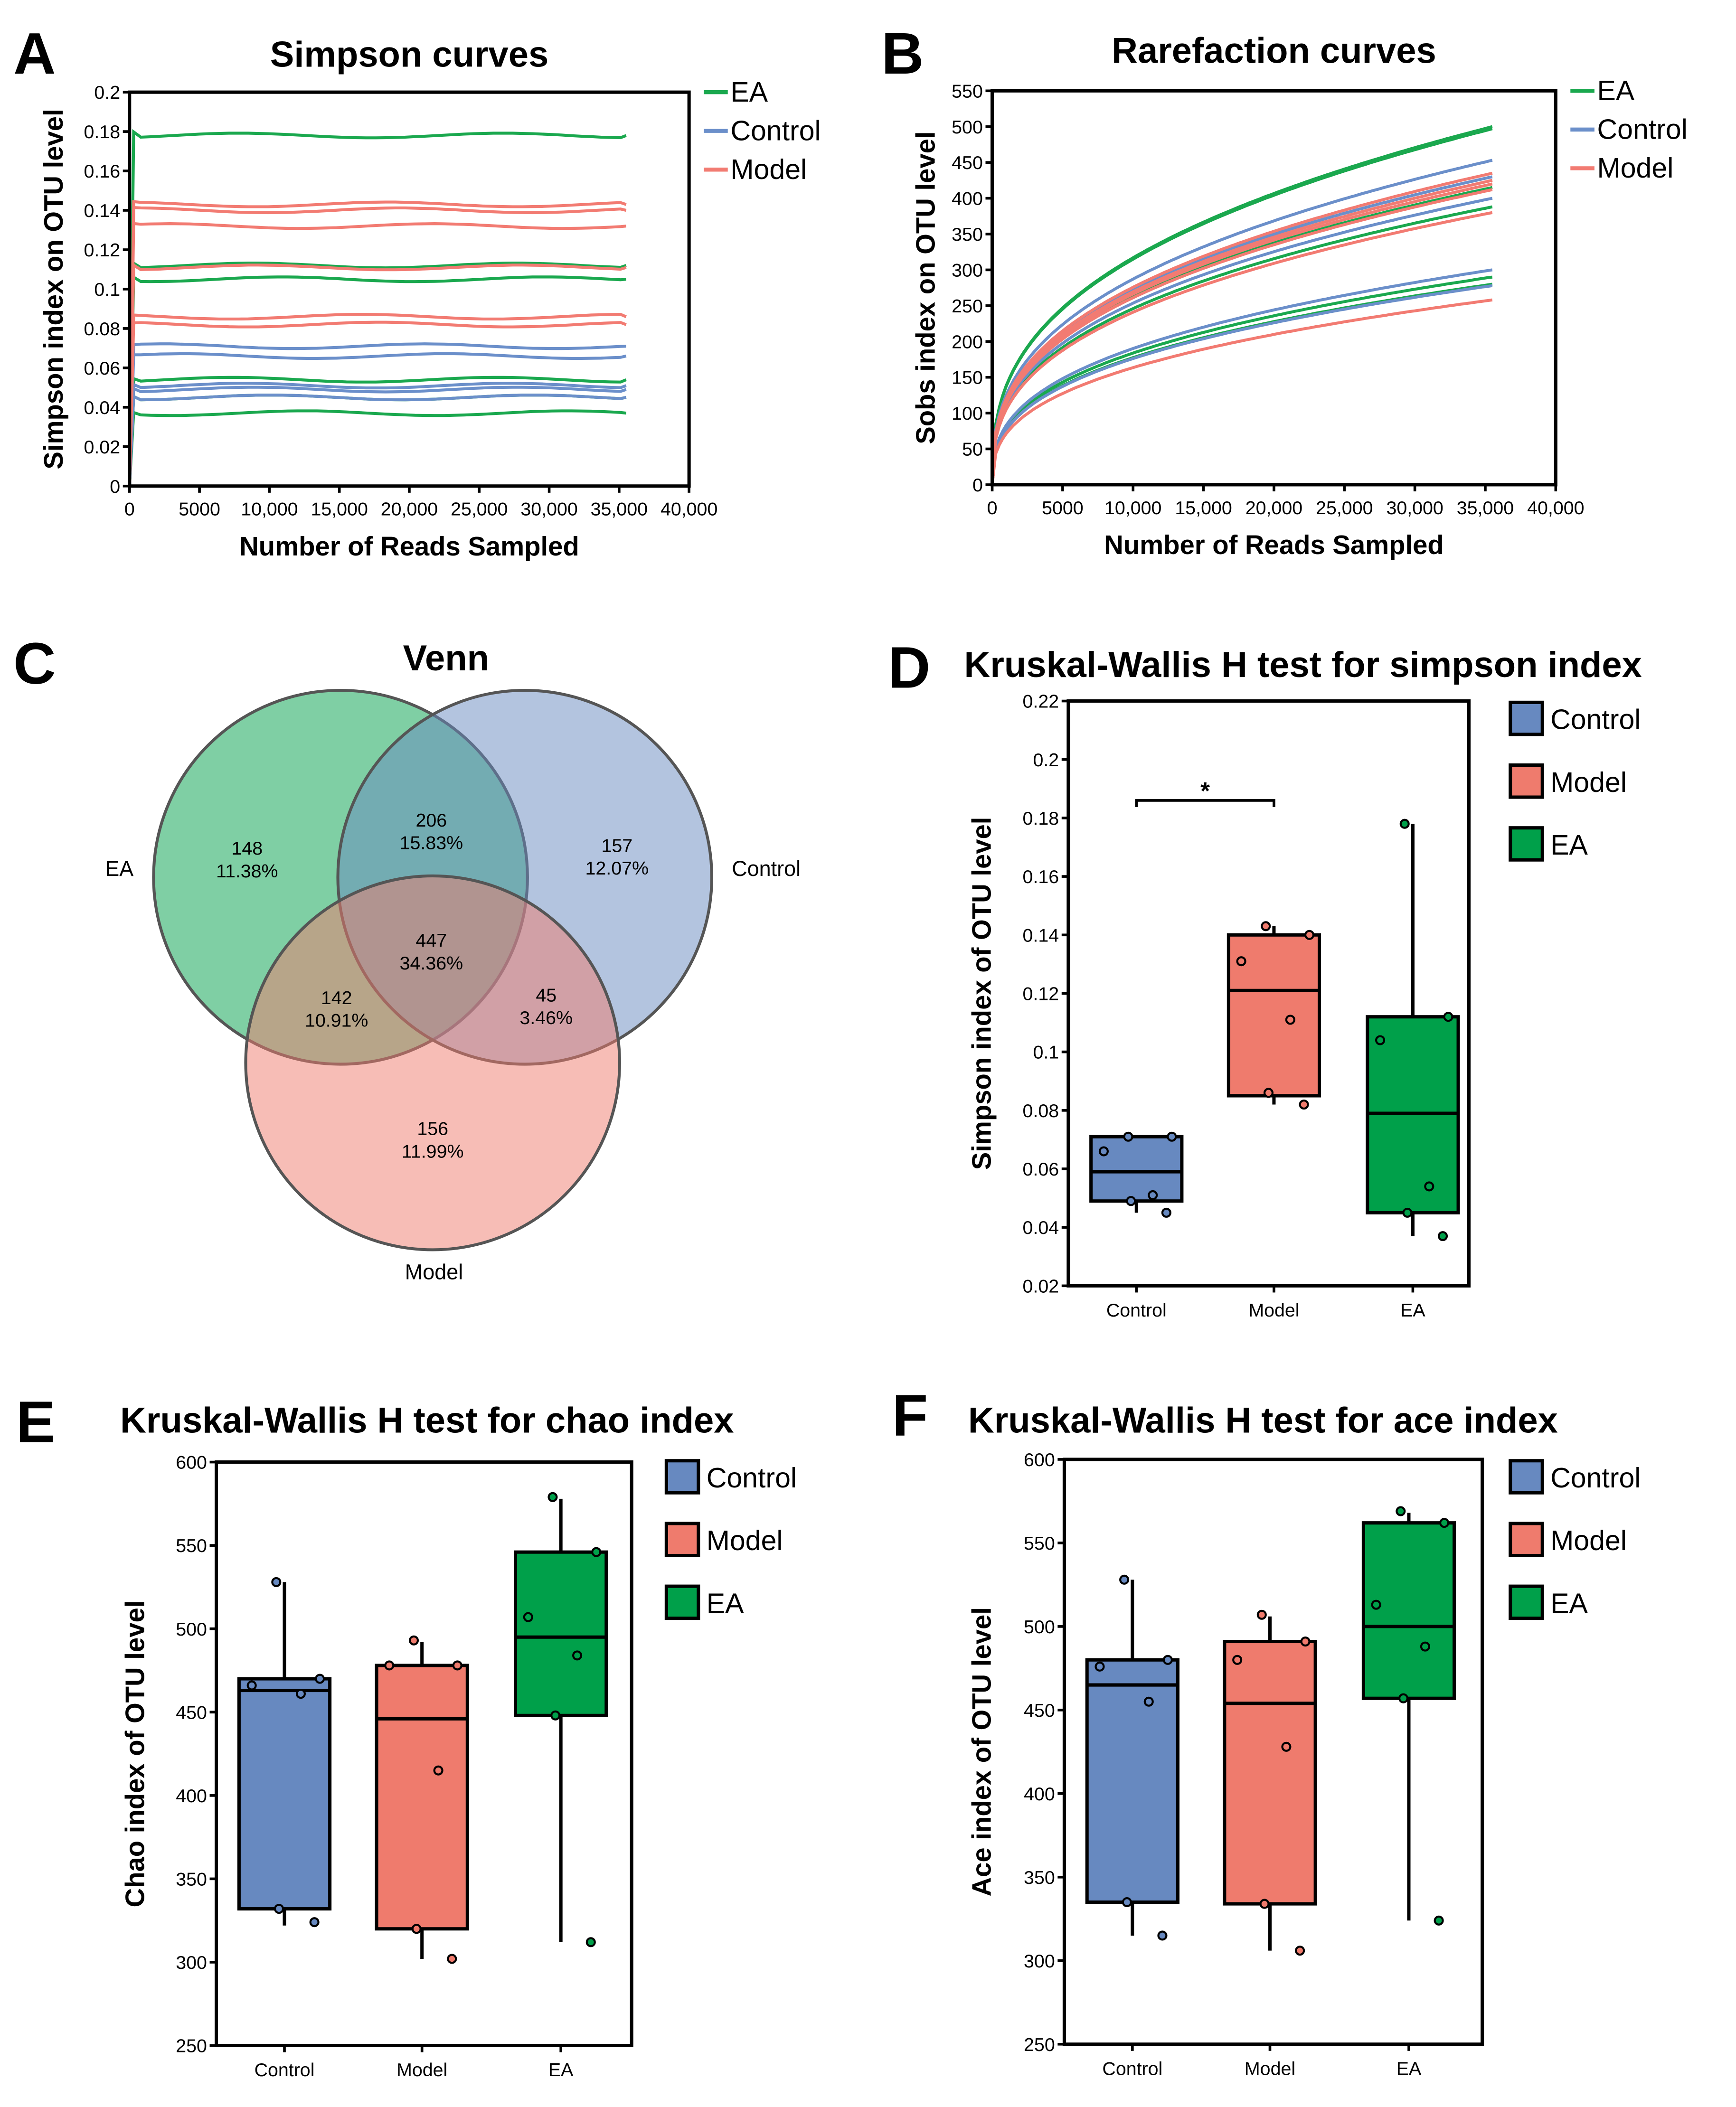  What do you see at coordinates (967, 162) in the screenshot?
I see `y-tick-label: 450` at bounding box center [967, 162].